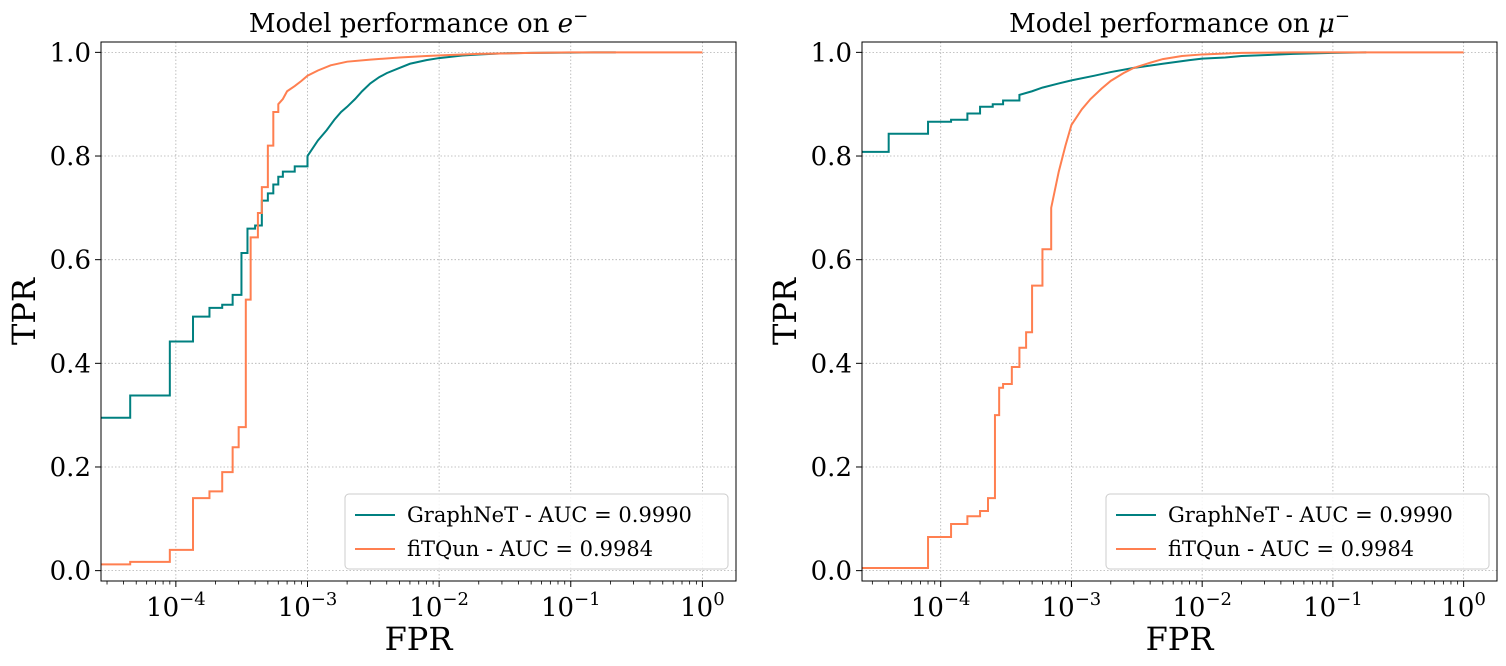  Describe the element at coordinates (418, 22) in the screenshot. I see `chart-title: Model performance on e−` at that location.